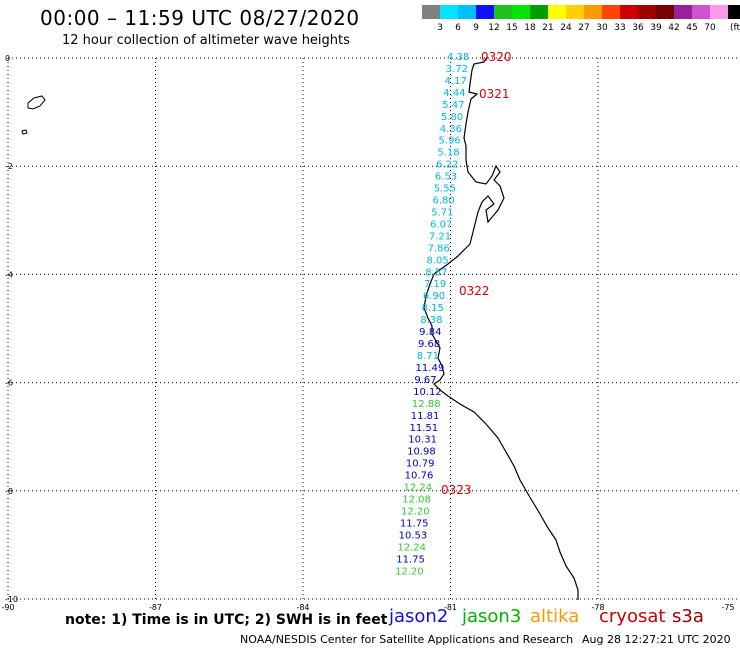 The height and width of the screenshot is (650, 740). Describe the element at coordinates (638, 28) in the screenshot. I see `legend-label: 36` at that location.